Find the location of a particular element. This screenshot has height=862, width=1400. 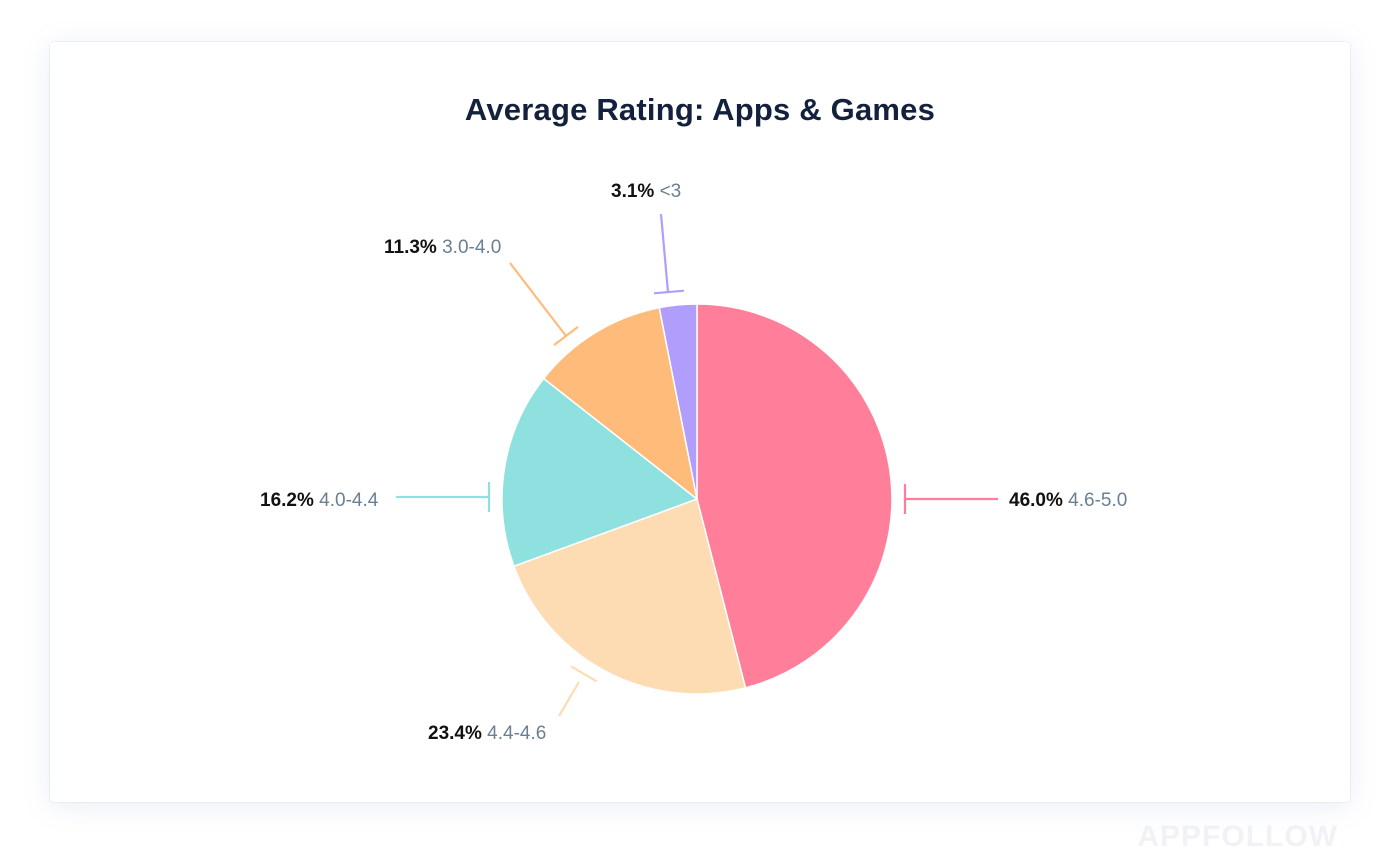

slice-label: 3.1% <3 is located at coordinates (646, 191).